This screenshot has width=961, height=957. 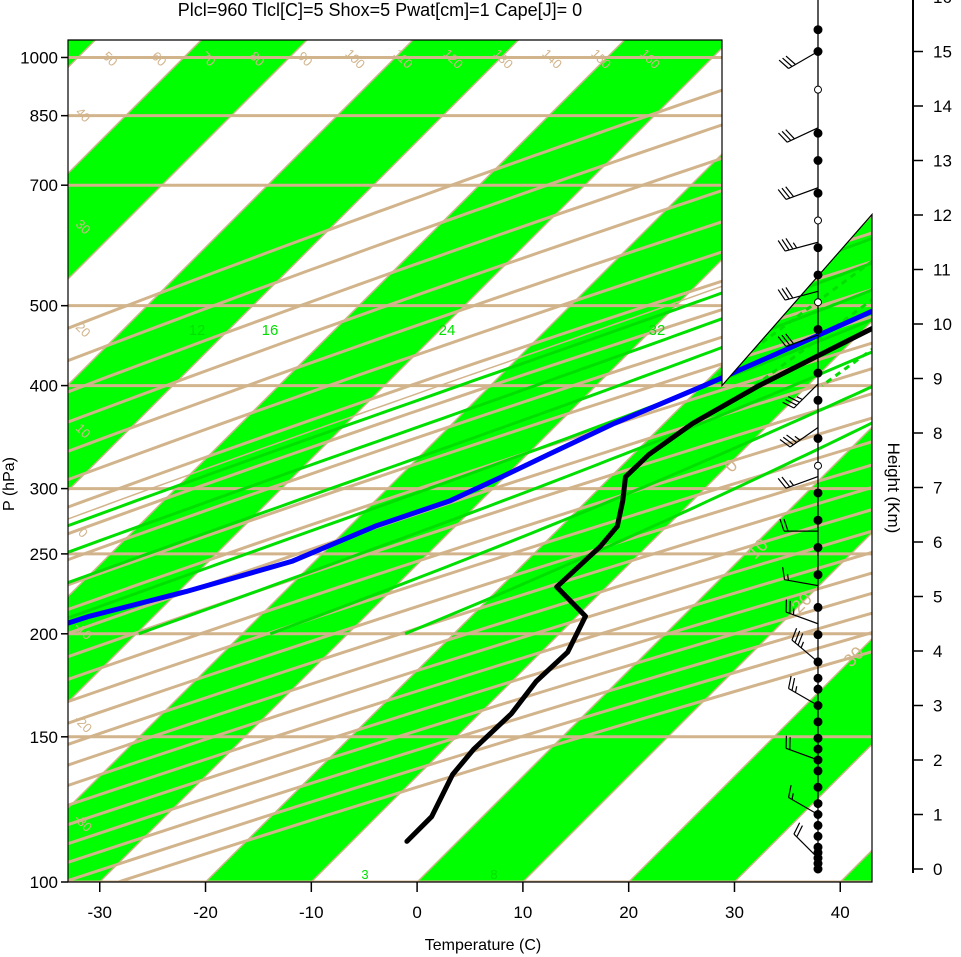 What do you see at coordinates (628, 912) in the screenshot?
I see `x-tick-label: 20` at bounding box center [628, 912].